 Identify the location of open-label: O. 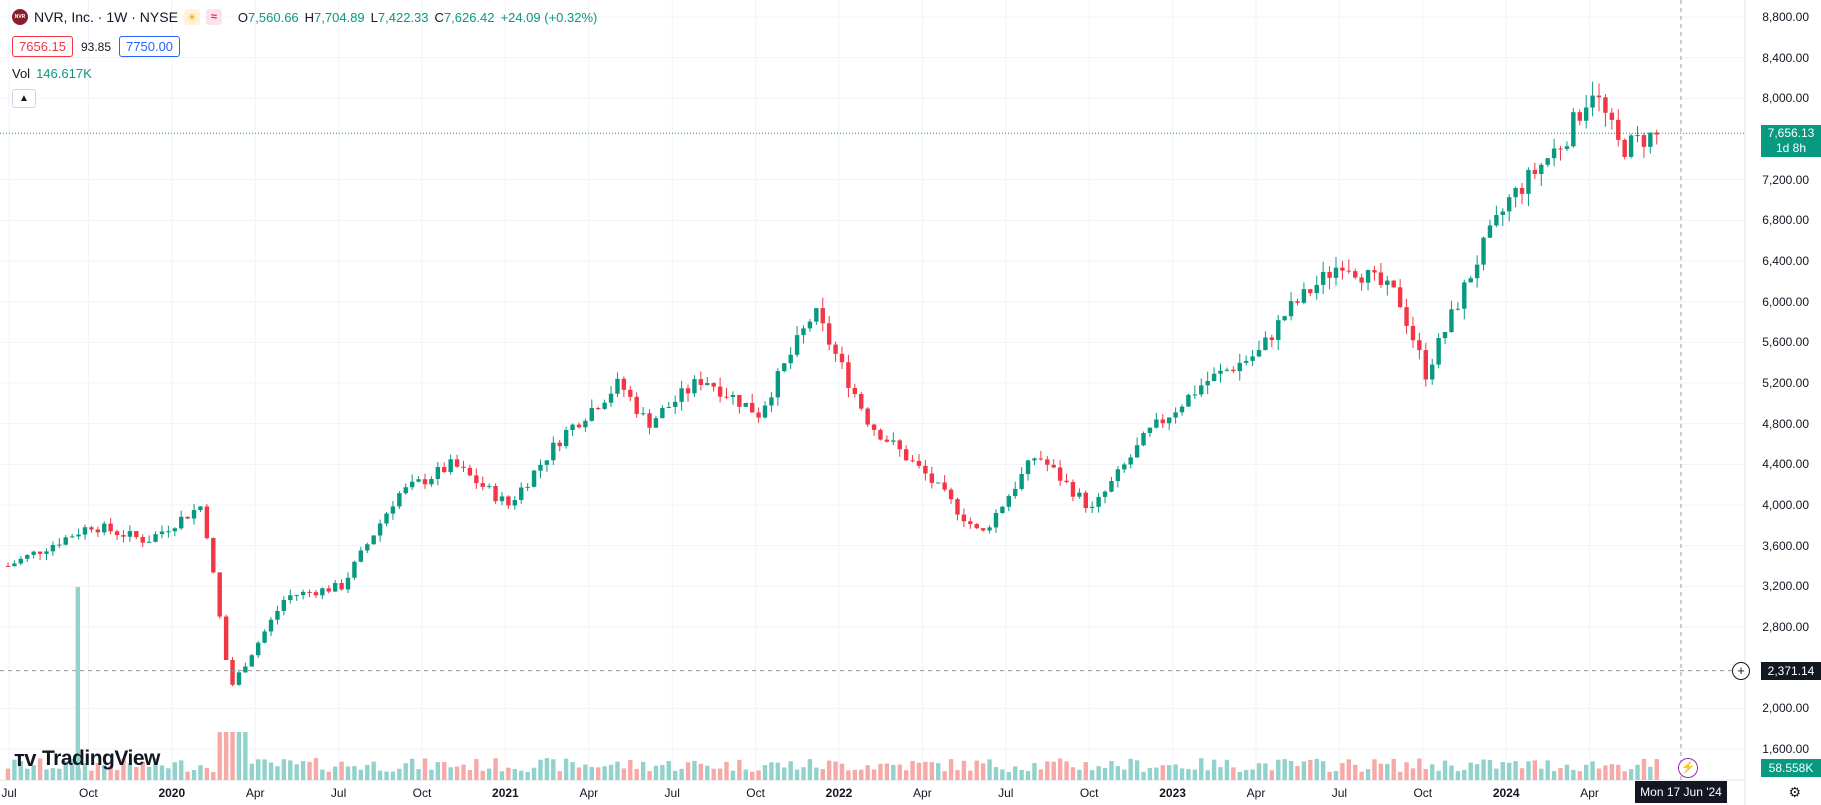
(243, 17).